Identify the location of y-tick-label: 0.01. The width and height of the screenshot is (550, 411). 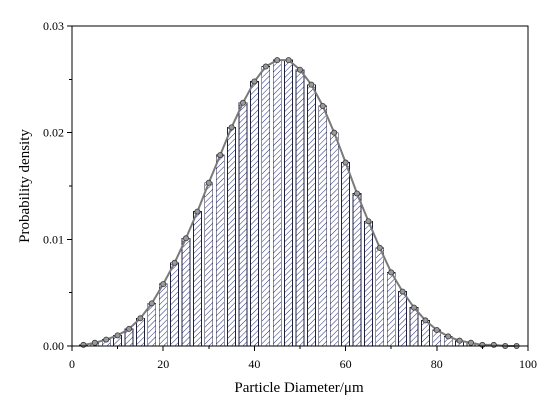
(53, 239).